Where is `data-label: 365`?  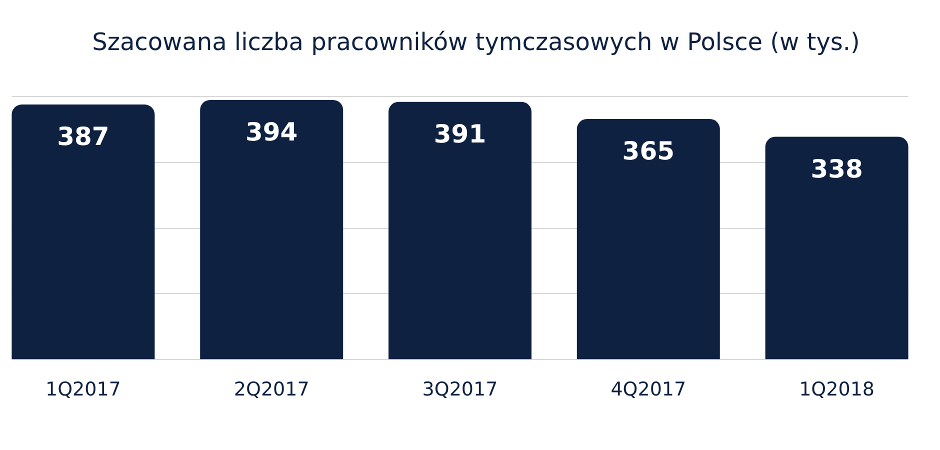 data-label: 365 is located at coordinates (648, 151).